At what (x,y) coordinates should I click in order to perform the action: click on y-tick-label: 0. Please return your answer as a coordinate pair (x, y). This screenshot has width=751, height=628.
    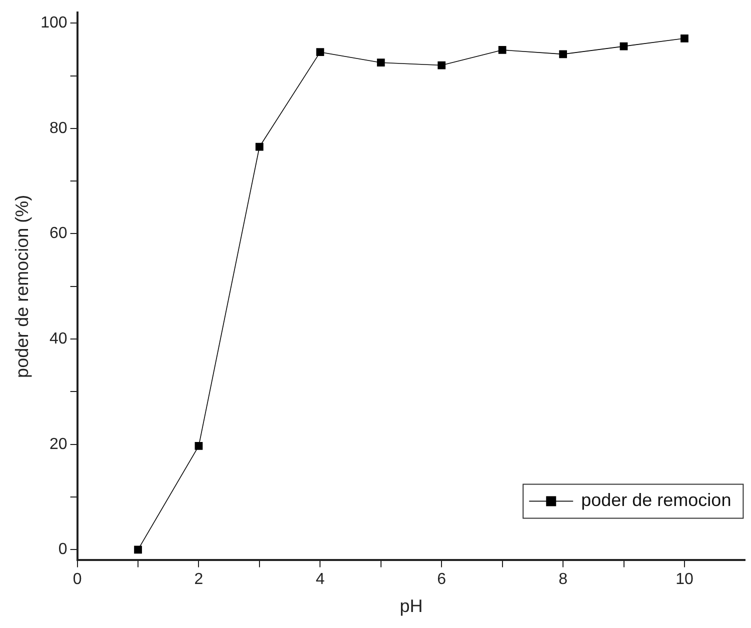
    Looking at the image, I should click on (63, 549).